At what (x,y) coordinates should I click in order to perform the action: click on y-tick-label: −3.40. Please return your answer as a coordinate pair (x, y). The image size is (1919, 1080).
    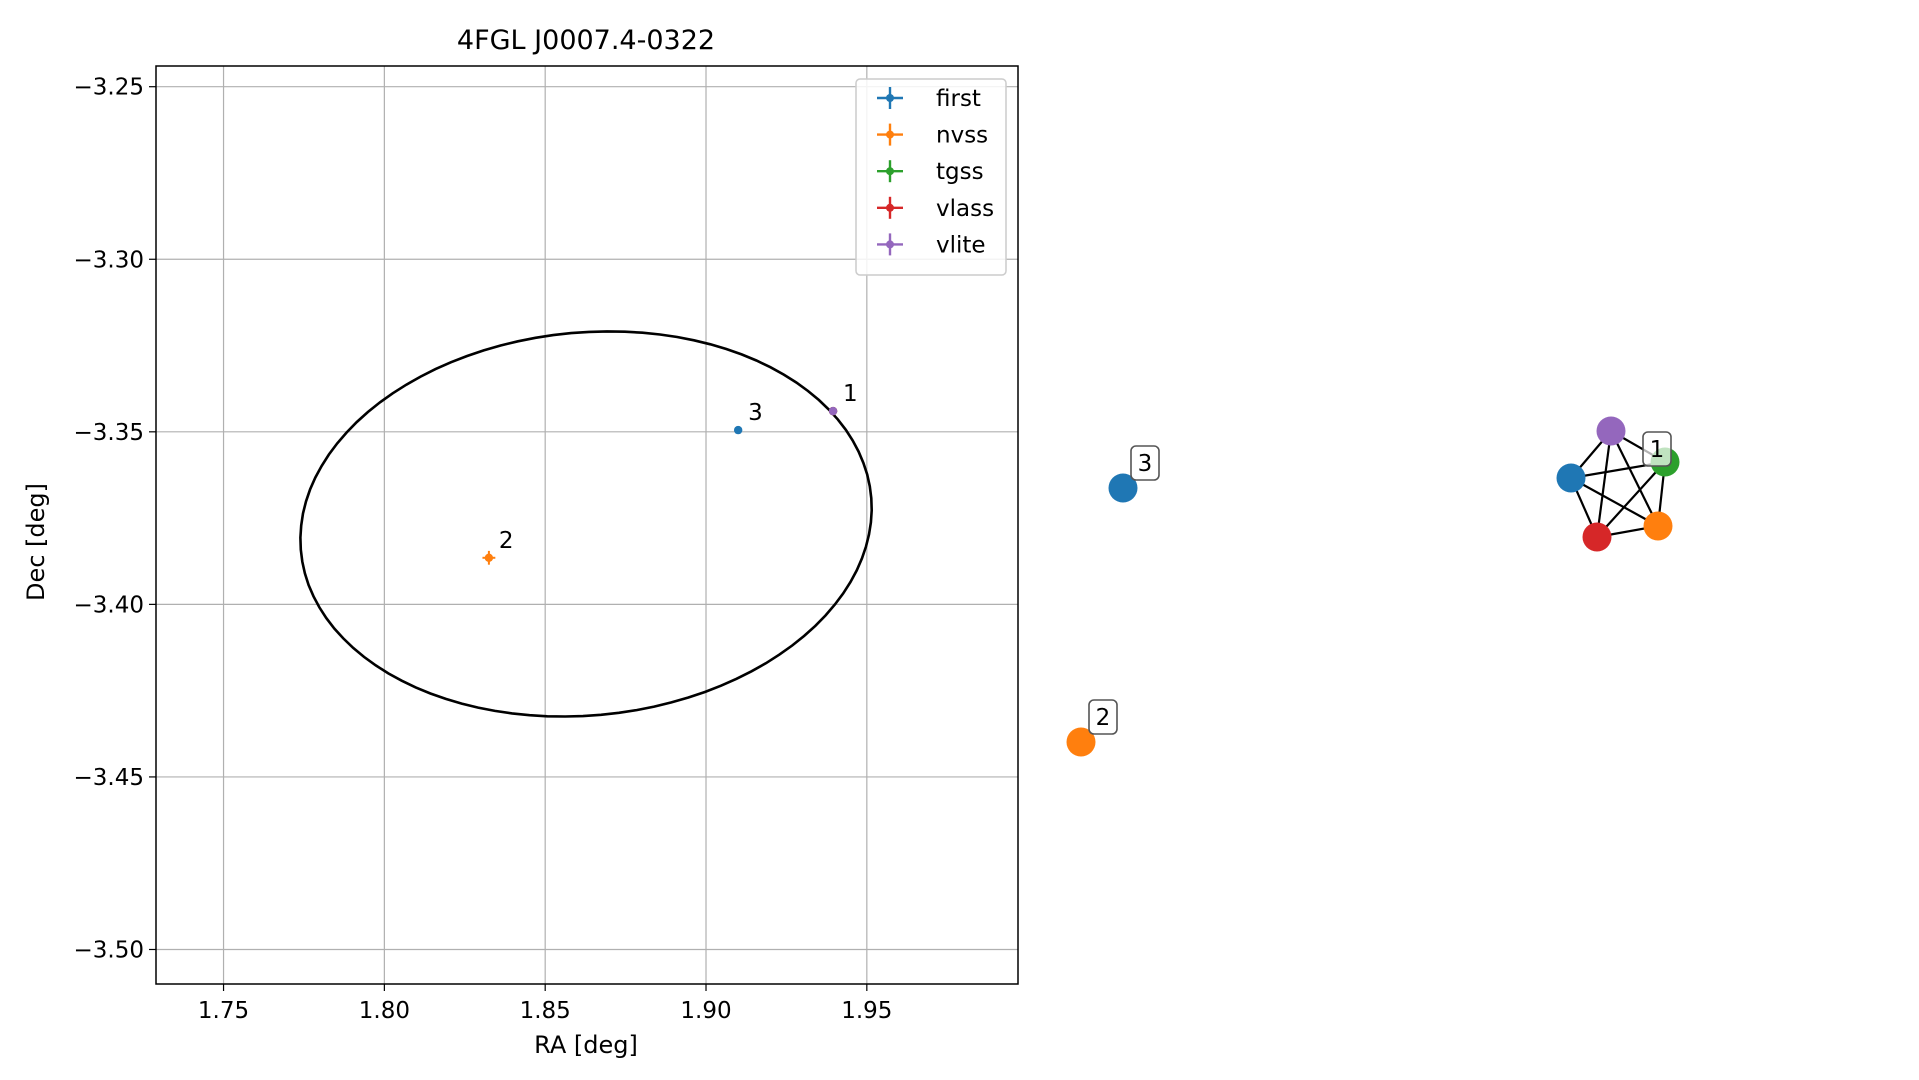
    Looking at the image, I should click on (109, 605).